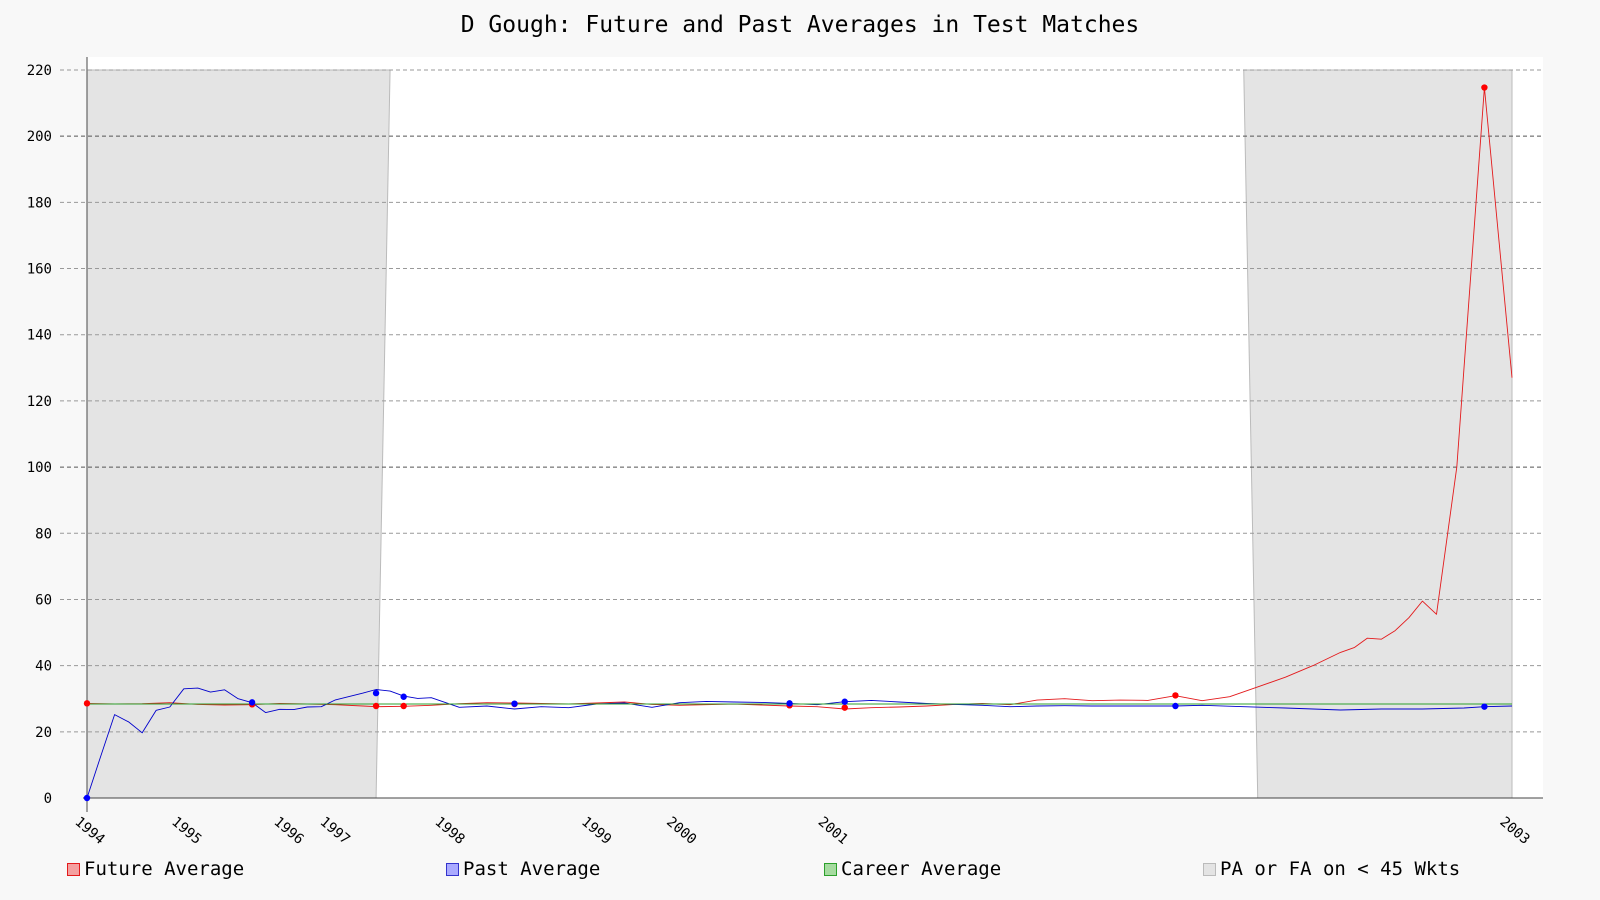 Image resolution: width=1600 pixels, height=900 pixels. I want to click on y-tick-label: 200, so click(39, 137).